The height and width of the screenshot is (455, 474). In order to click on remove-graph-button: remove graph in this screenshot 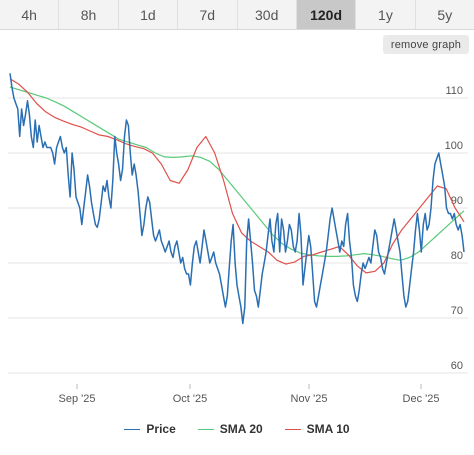, I will do `click(426, 44)`.